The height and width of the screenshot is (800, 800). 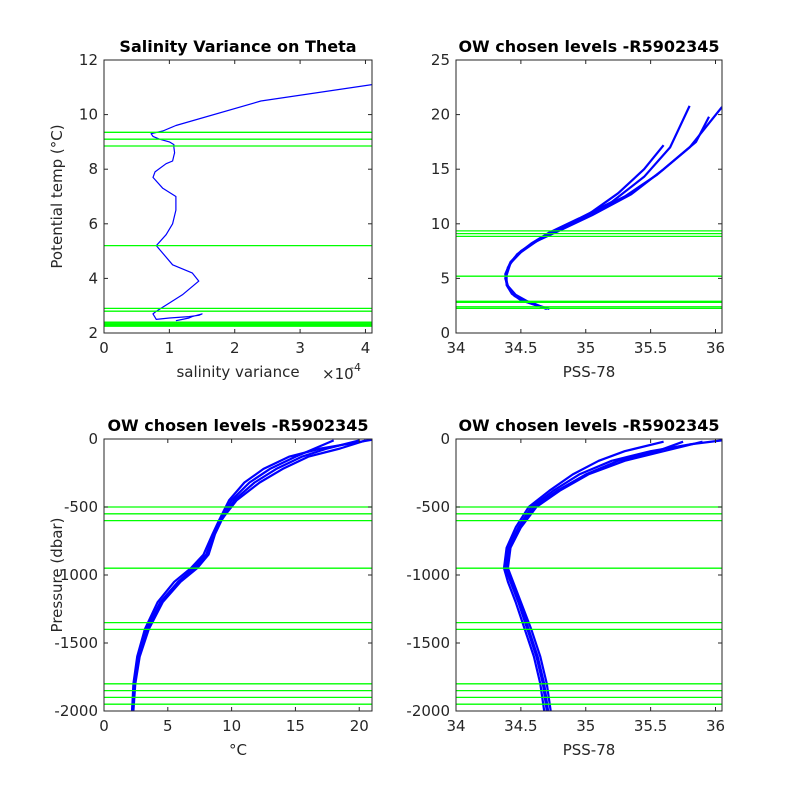 I want to click on x-exponent-label: ×10, so click(x=338, y=374).